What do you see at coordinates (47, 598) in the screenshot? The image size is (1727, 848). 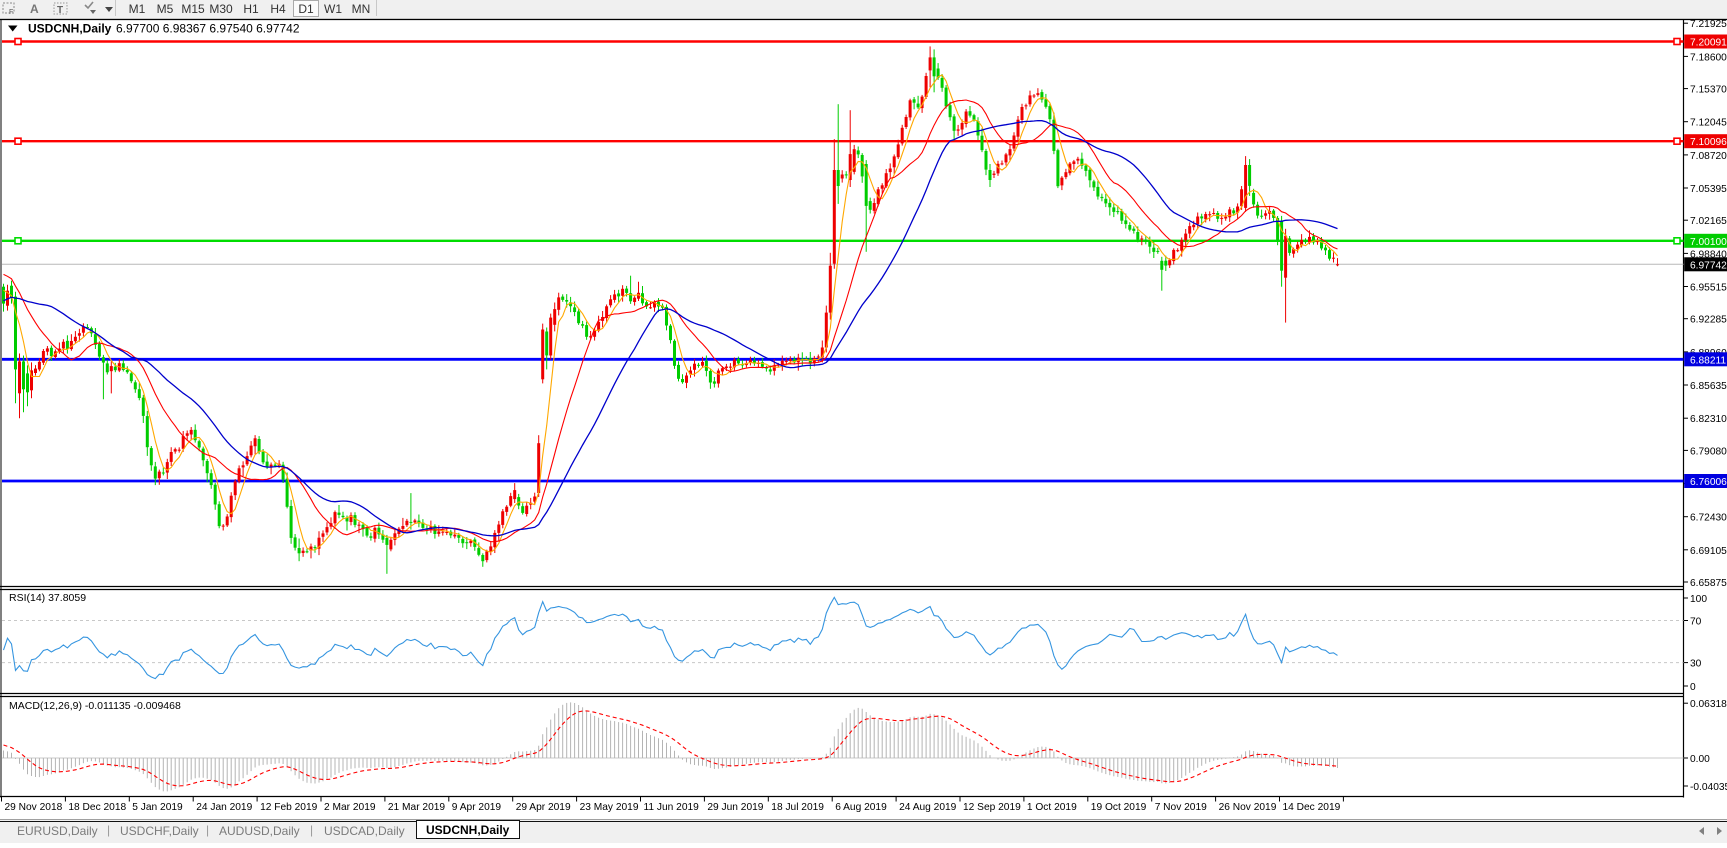 I see `svg-text: RSI(14) 37.8059` at bounding box center [47, 598].